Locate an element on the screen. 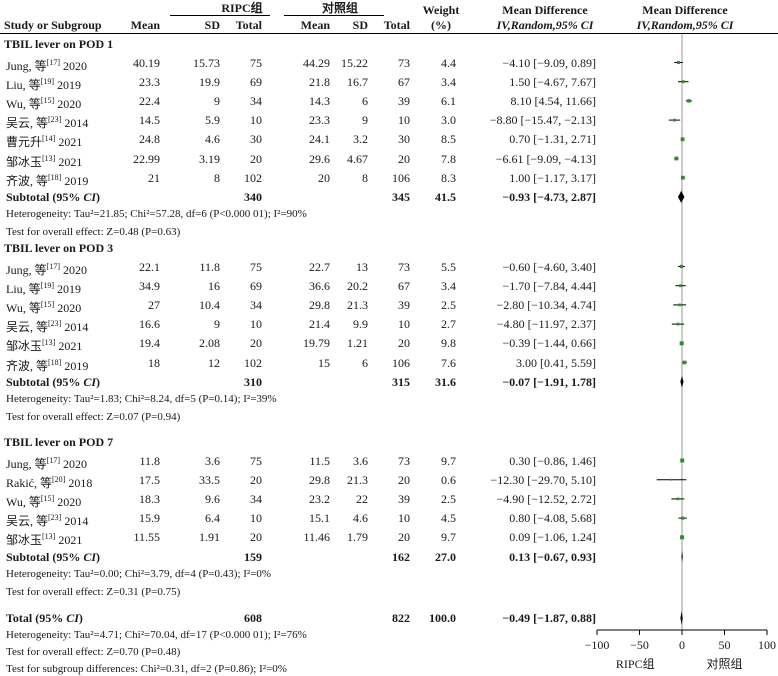 This screenshot has width=778, height=676. cell-w: 2.5 is located at coordinates (448, 498).